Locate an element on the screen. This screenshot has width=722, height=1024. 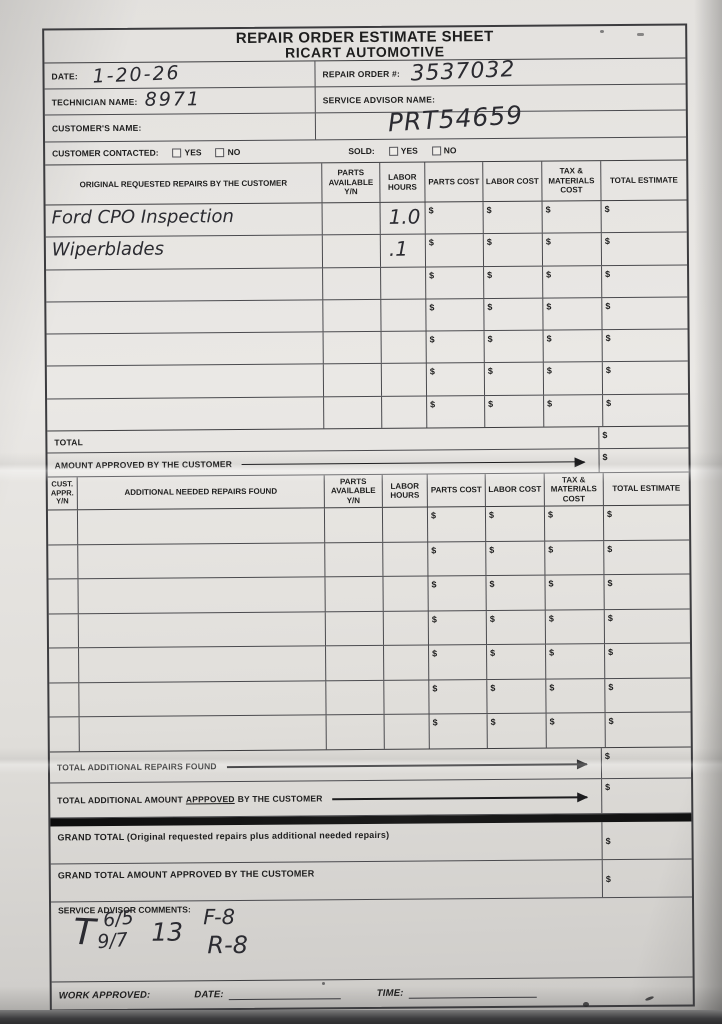
handwritten-hours-2: .1 is located at coordinates (398, 249).